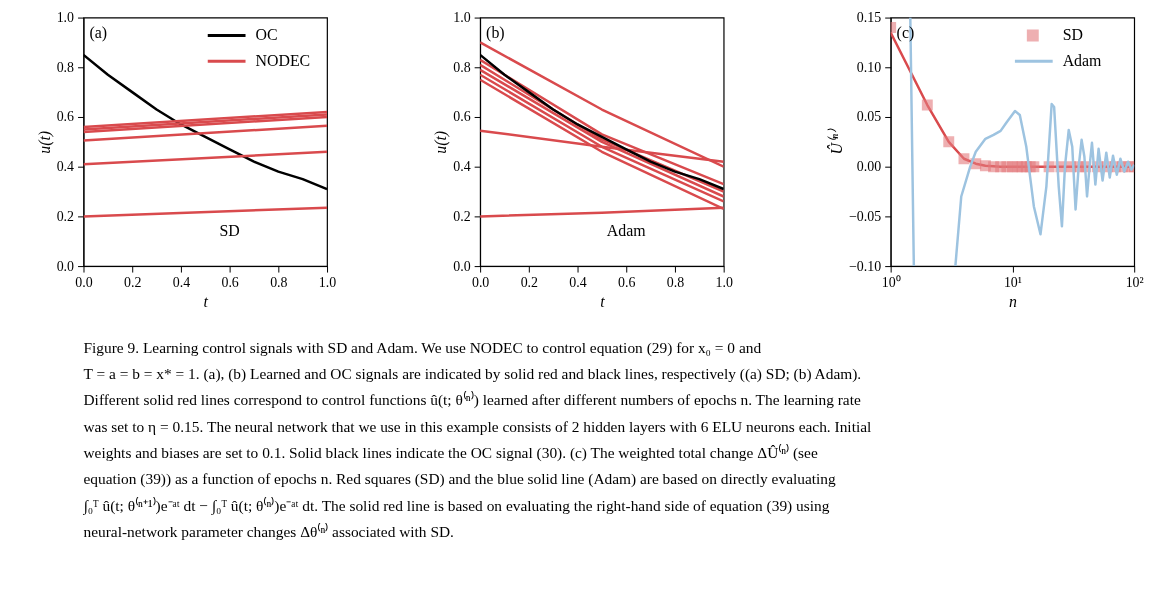 The image size is (1167, 599). What do you see at coordinates (865, 216) in the screenshot?
I see `y-tick-label: −0.05` at bounding box center [865, 216].